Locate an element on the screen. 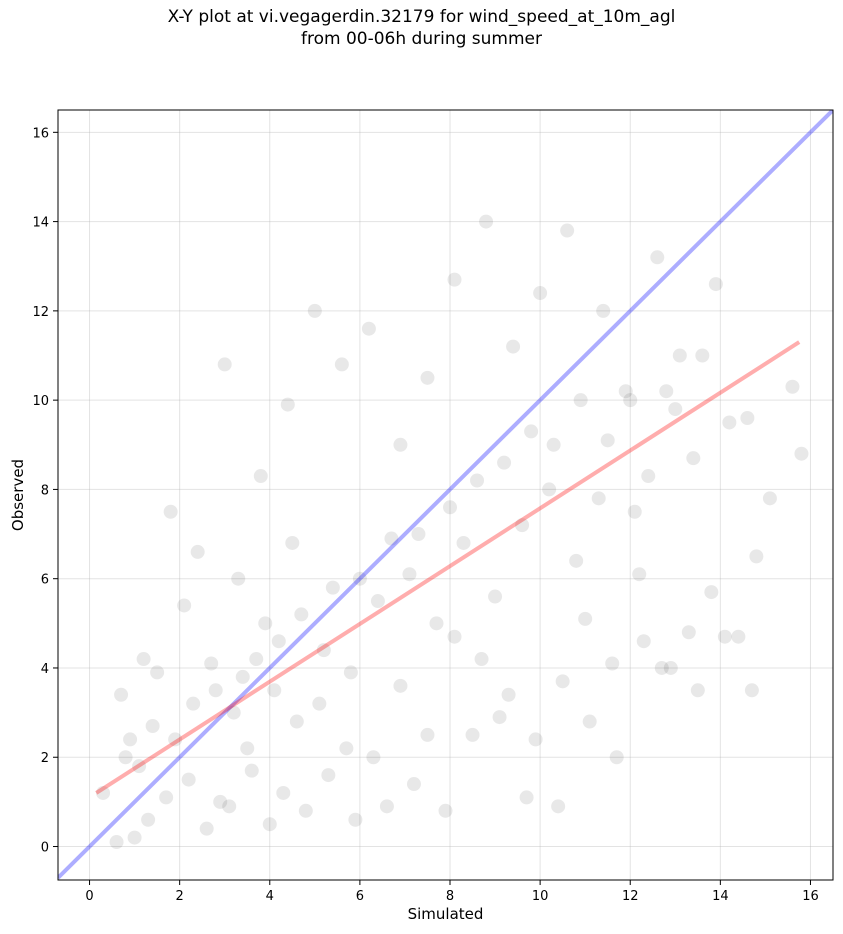 Image resolution: width=843 pixels, height=934 pixels. y-tick-label: 8 is located at coordinates (45, 490).